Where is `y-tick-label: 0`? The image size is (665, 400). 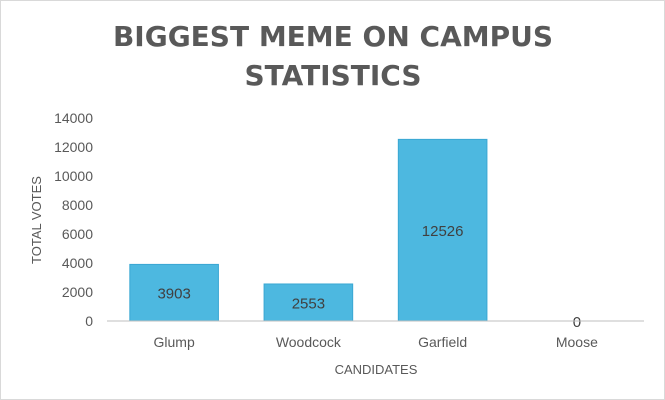
y-tick-label: 0 is located at coordinates (89, 321).